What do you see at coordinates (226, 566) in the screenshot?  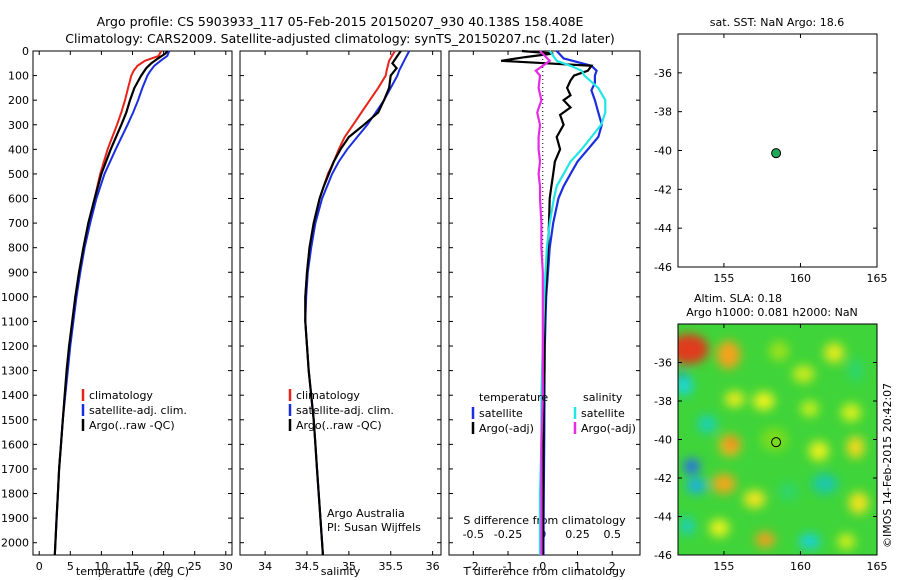 I see `x-tick-label: 30` at bounding box center [226, 566].